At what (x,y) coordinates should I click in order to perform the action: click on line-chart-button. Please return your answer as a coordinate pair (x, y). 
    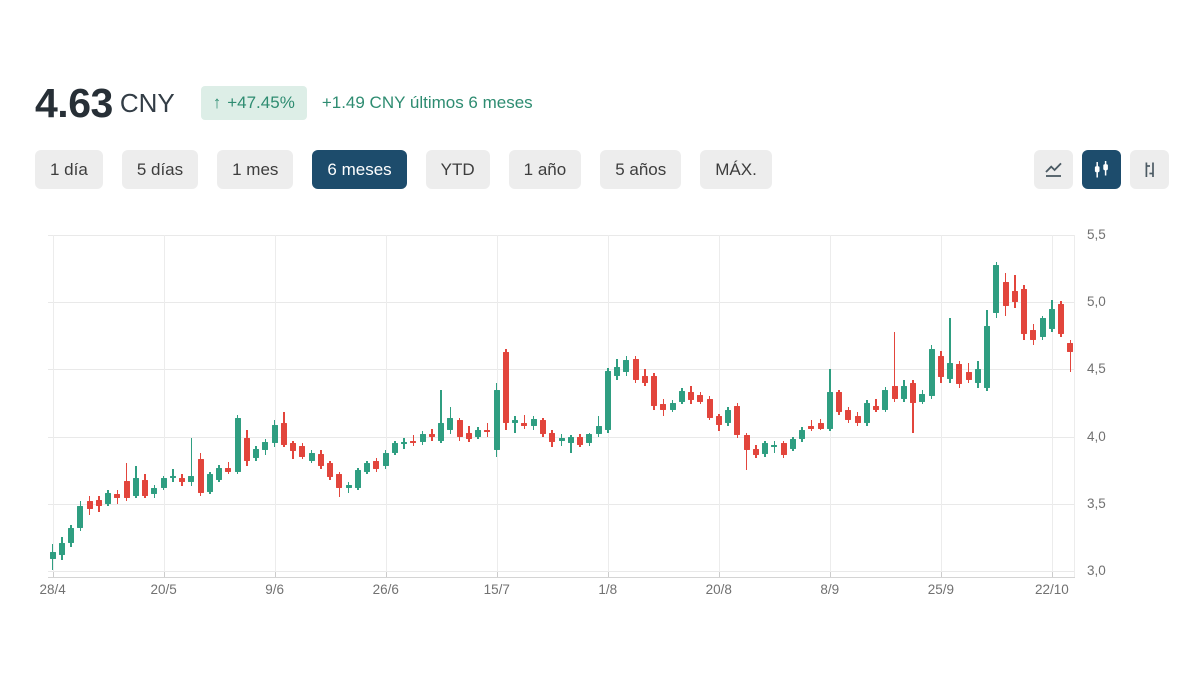
    Looking at the image, I should click on (1053, 169).